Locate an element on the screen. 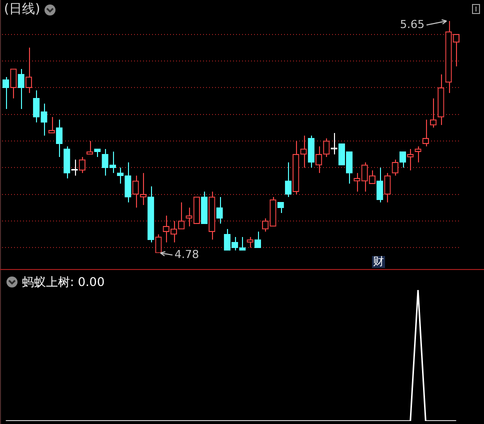  annotation: 5.65 is located at coordinates (412, 24).